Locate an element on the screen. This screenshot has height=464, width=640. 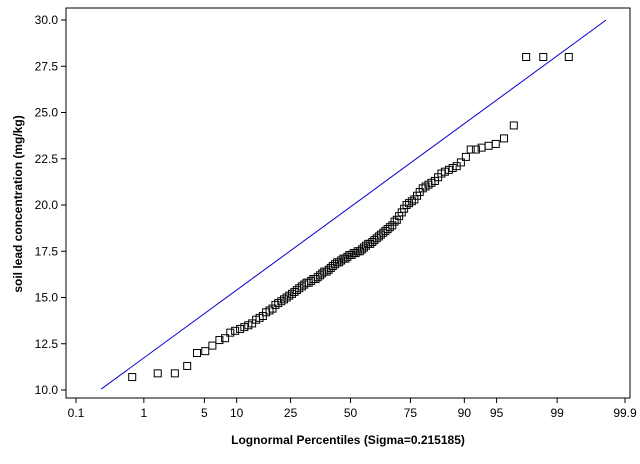
y-tick-label: 27.5 is located at coordinates (47, 66).